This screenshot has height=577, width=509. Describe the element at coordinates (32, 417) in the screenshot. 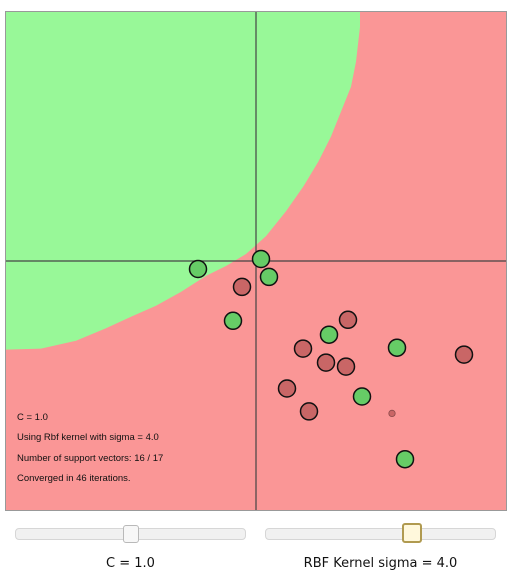

I see `c-value-text: C = 1.0` at that location.